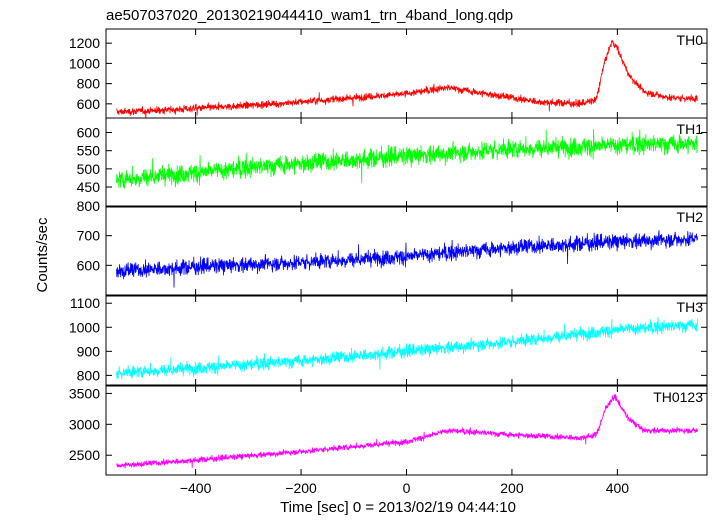 Image resolution: width=717 pixels, height=521 pixels. What do you see at coordinates (398, 507) in the screenshot?
I see `x-axis-label: Time [sec] 0 = 2013/02/19 04:44:10` at bounding box center [398, 507].